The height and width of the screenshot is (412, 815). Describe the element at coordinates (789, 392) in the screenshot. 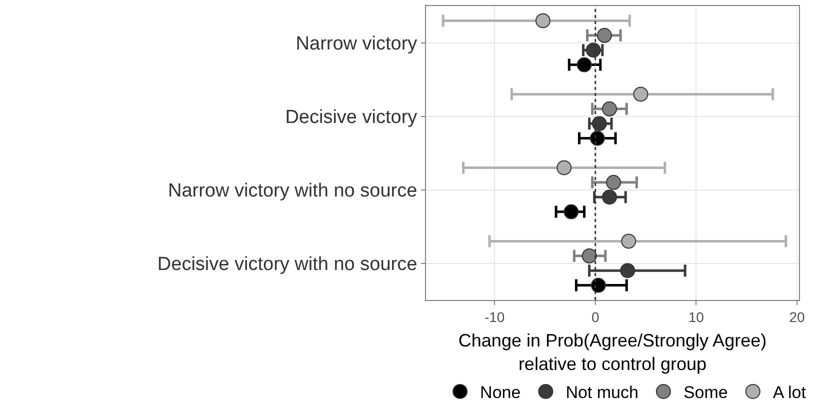

I see `legend-label: A lot` at that location.